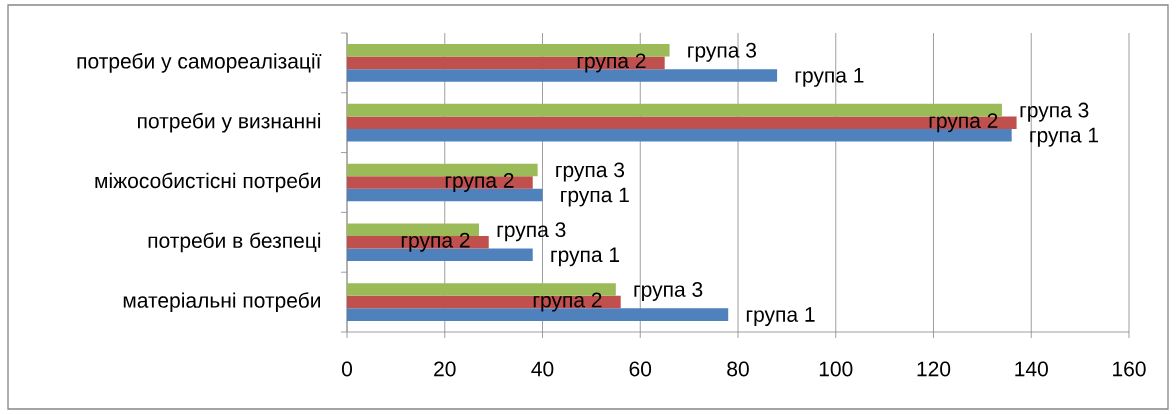 This screenshot has height=414, width=1176. Describe the element at coordinates (208, 182) in the screenshot. I see `y-tick-label: міжособистісні потреби` at that location.